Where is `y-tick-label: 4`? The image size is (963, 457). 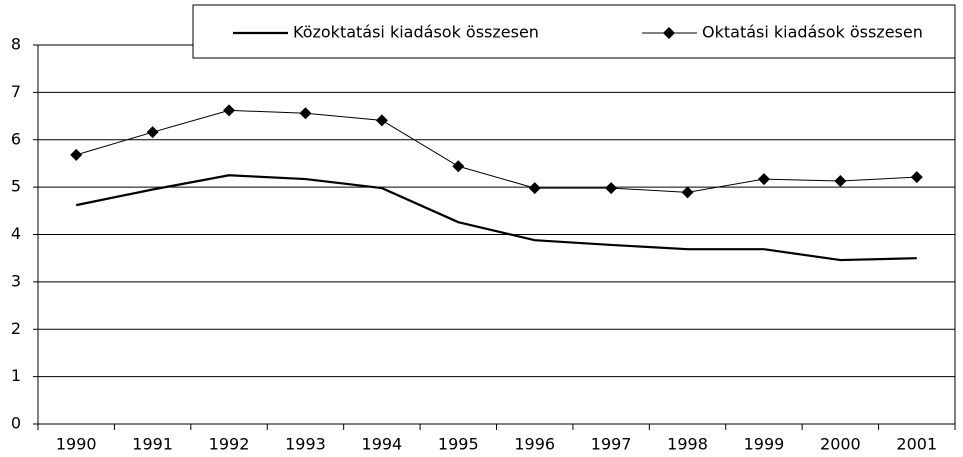 y-tick-label: 4 is located at coordinates (16, 233).